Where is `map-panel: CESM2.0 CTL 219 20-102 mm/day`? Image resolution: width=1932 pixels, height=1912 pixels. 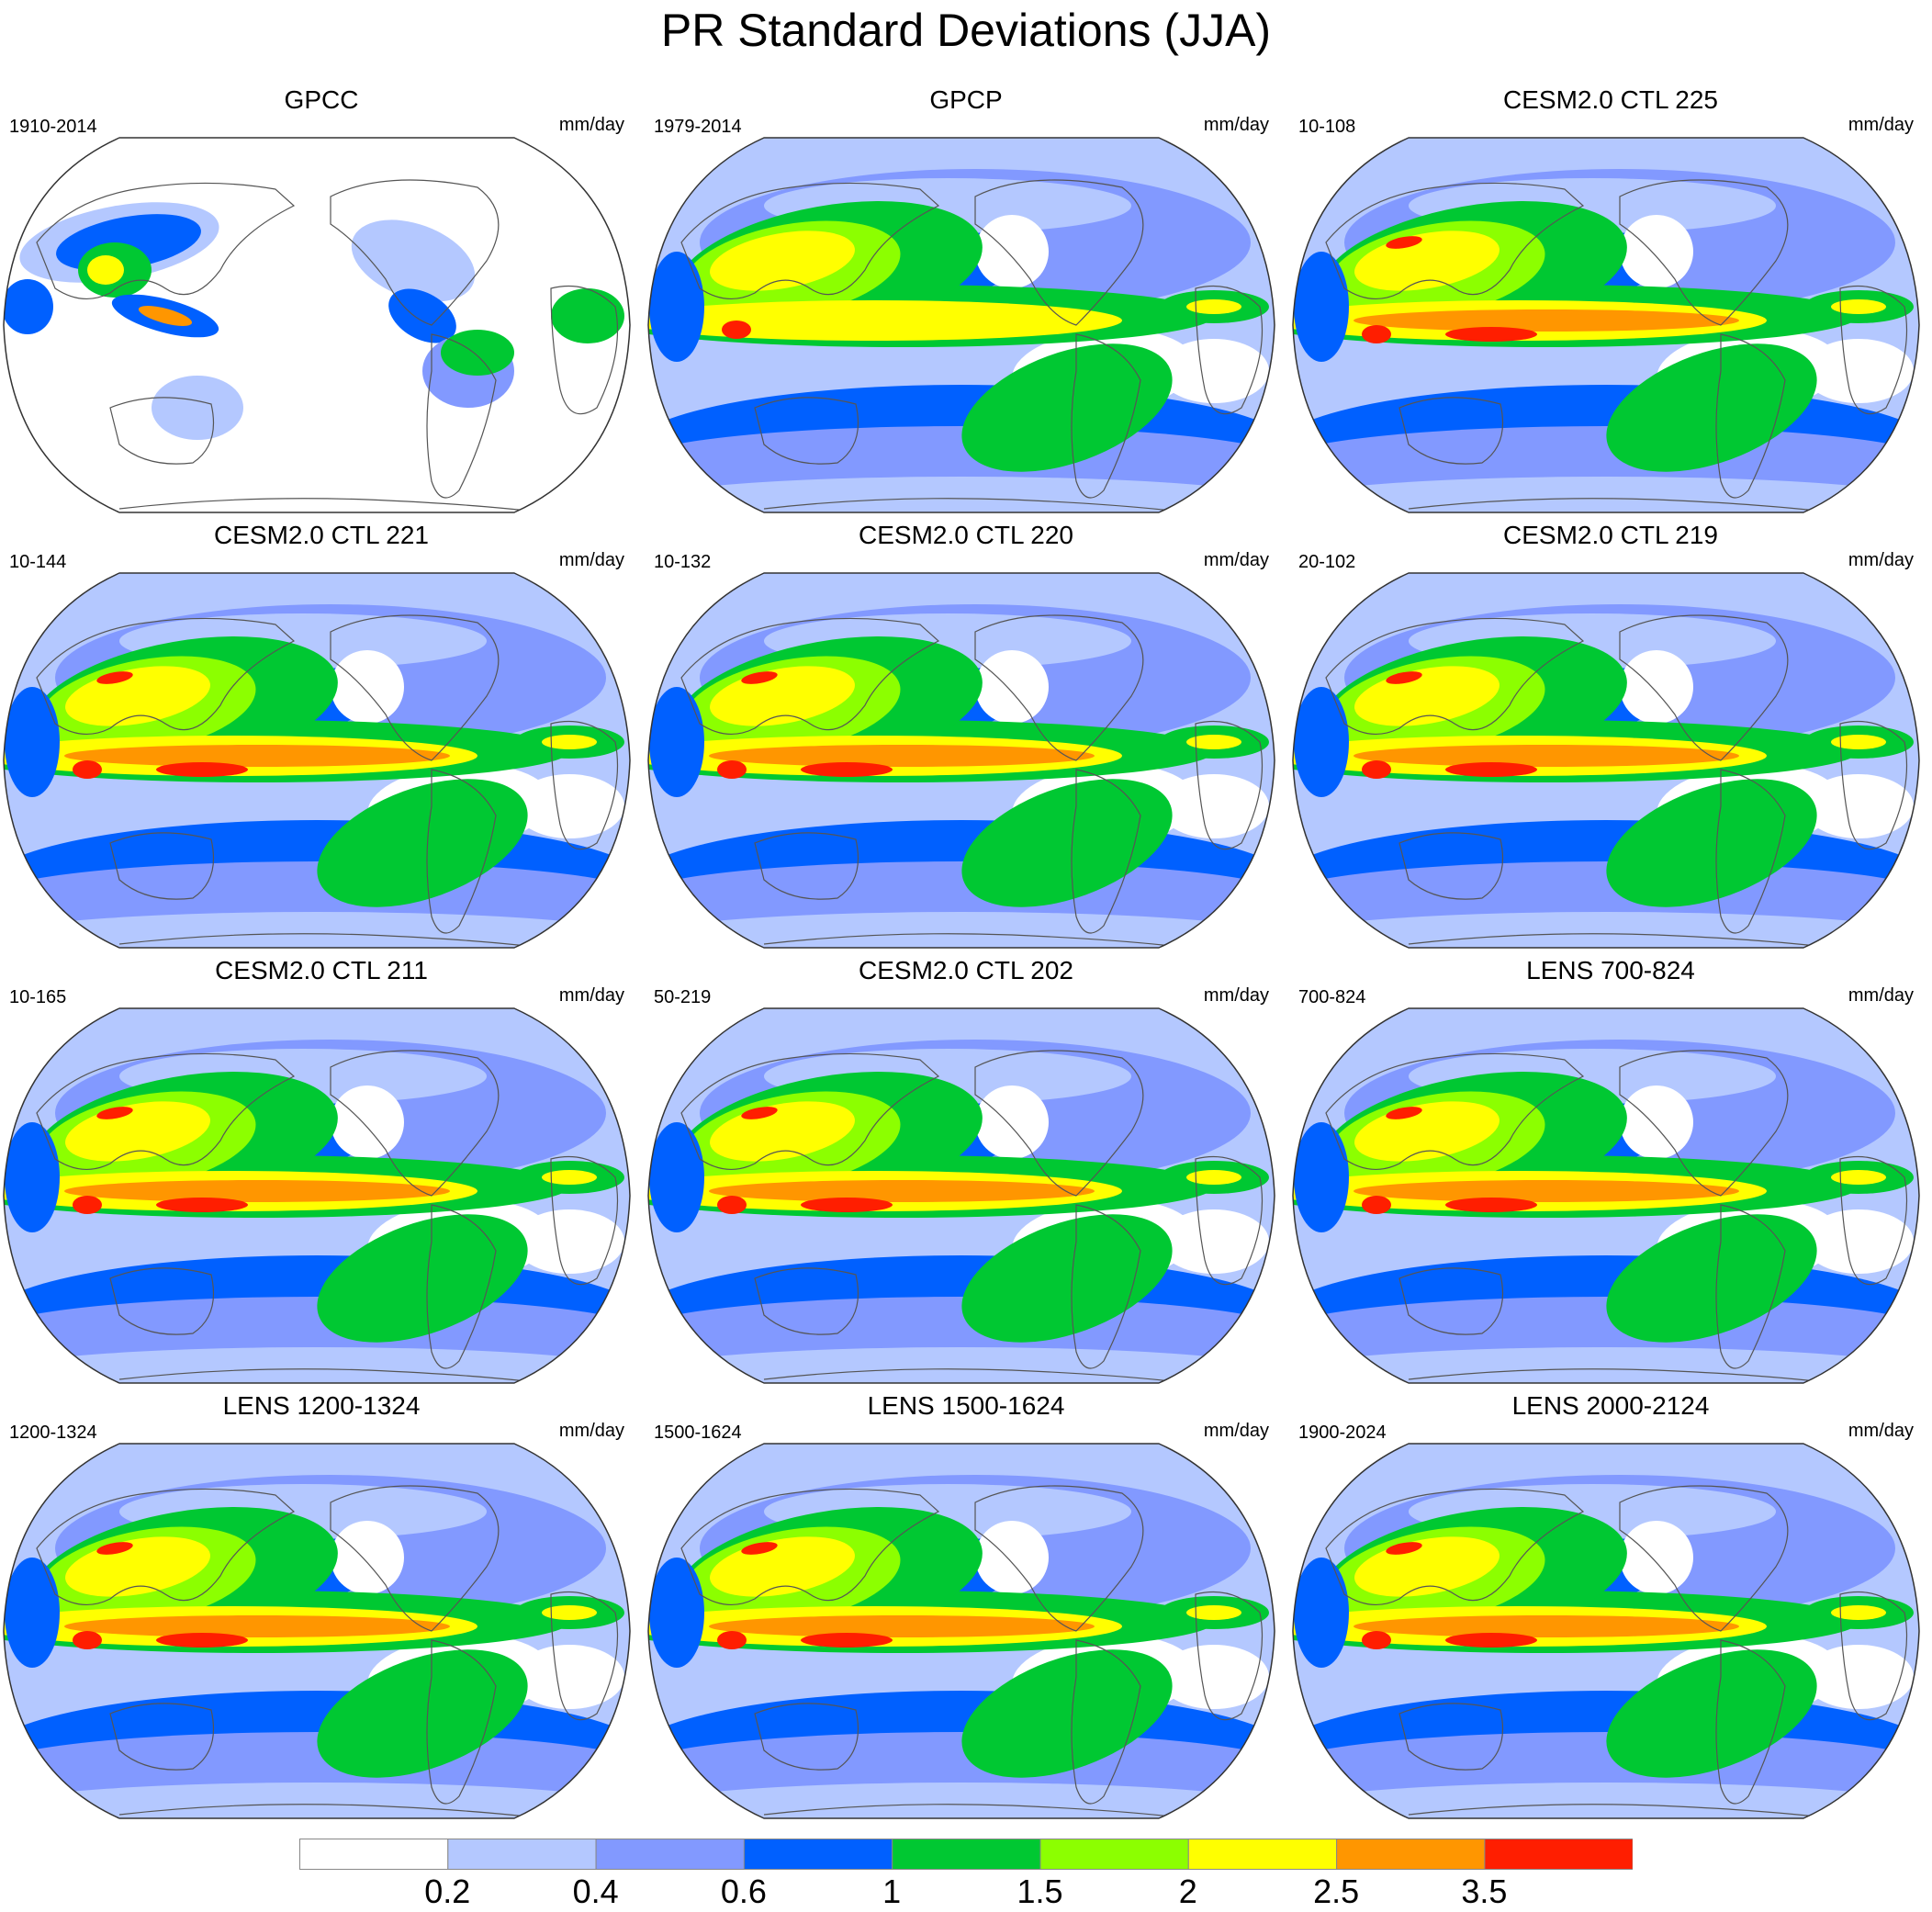
map-panel: CESM2.0 CTL 219 20-102 mm/day is located at coordinates (1610, 735).